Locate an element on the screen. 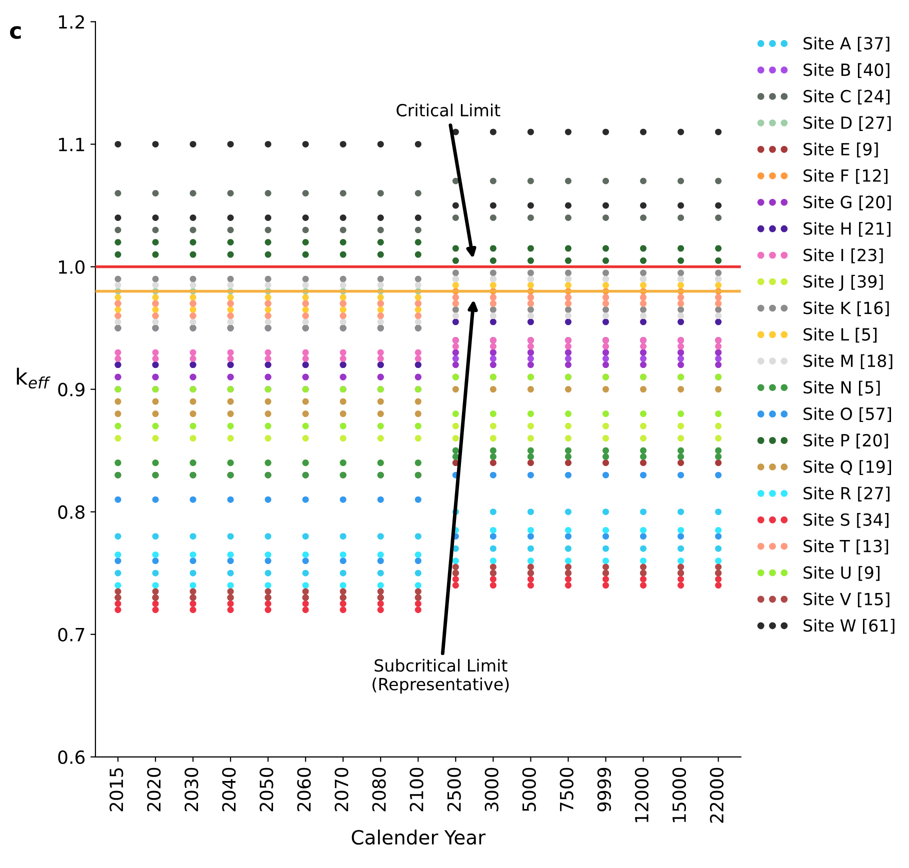 This screenshot has width=909, height=868. legend-label: Site G [20] is located at coordinates (847, 202).